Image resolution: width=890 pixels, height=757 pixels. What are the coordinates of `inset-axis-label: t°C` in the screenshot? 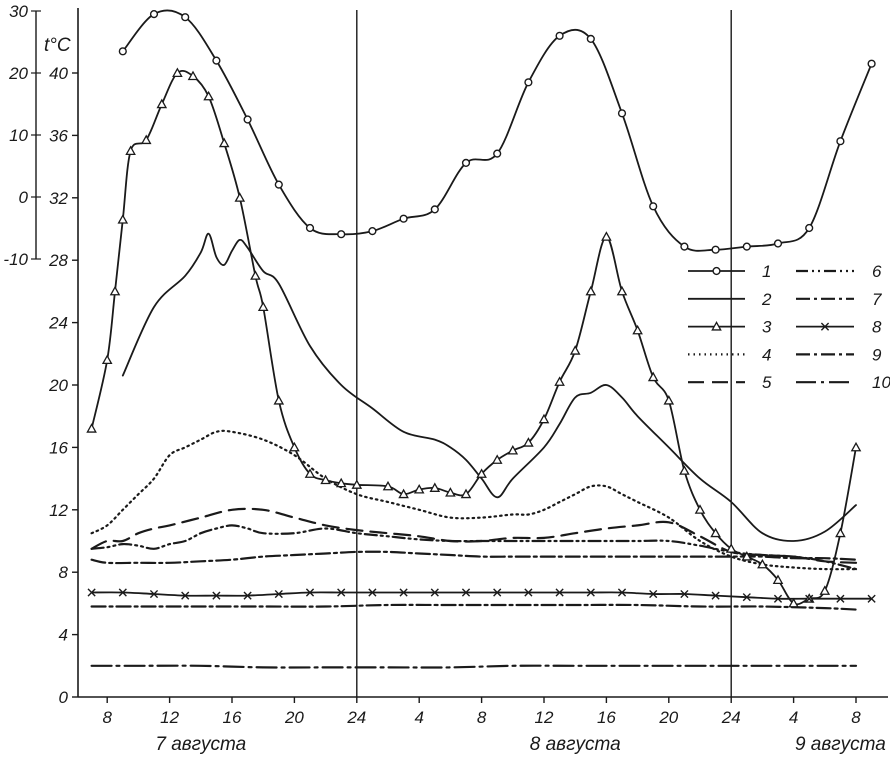 It's located at (57, 45).